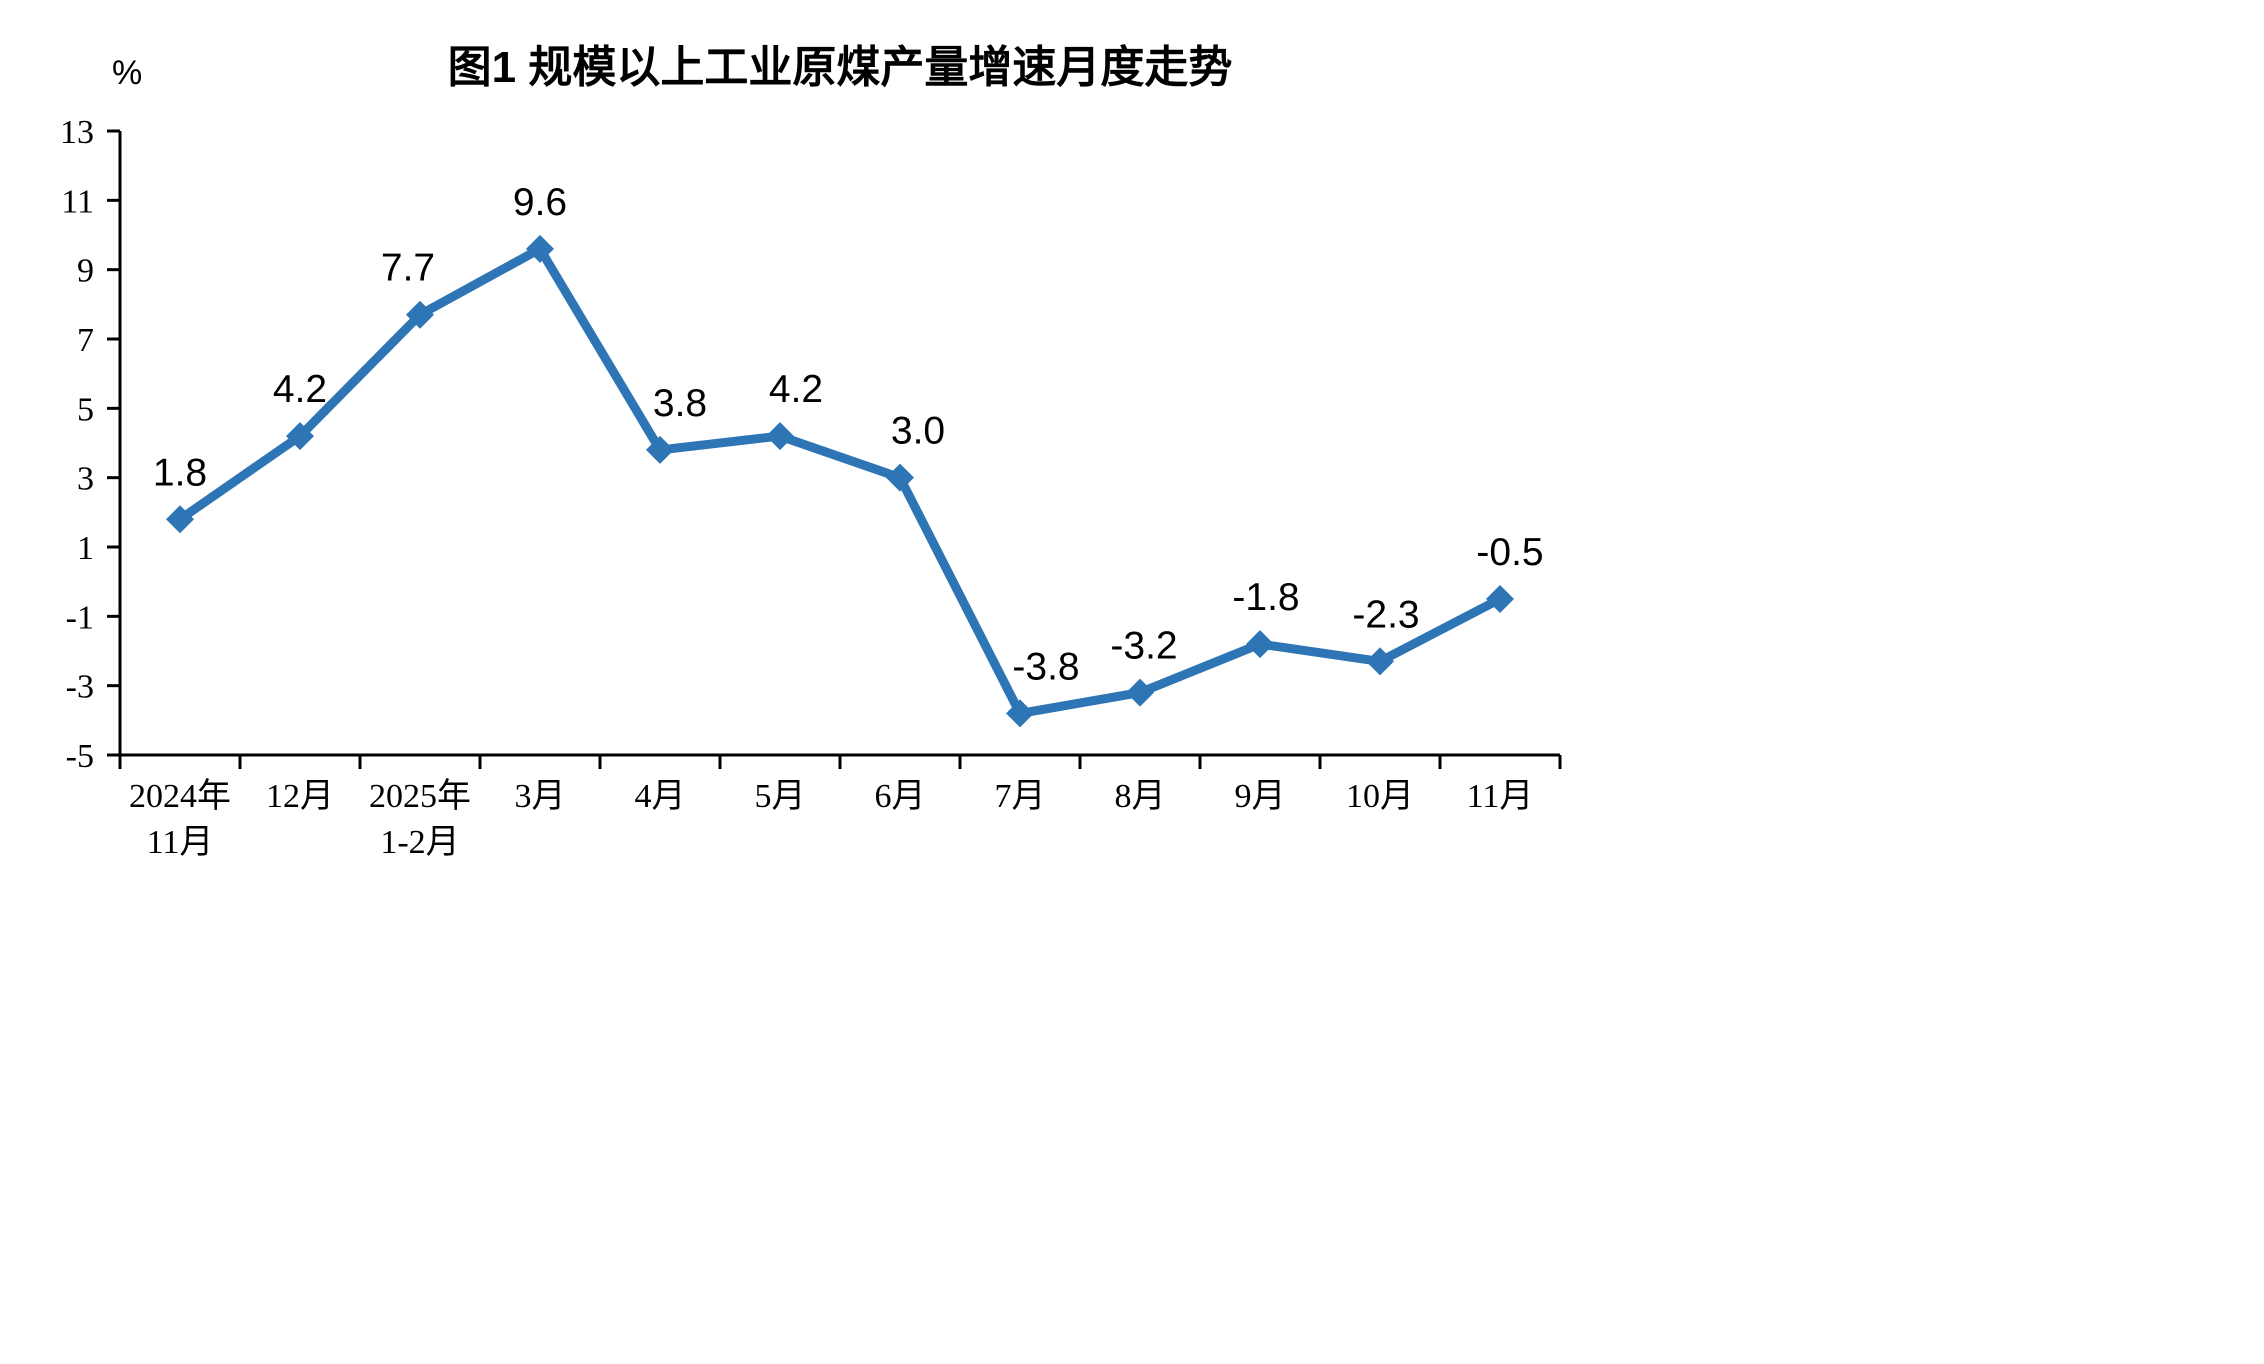 The width and height of the screenshot is (2264, 1364). What do you see at coordinates (180, 472) in the screenshot?
I see `data-point-label: 1.8` at bounding box center [180, 472].